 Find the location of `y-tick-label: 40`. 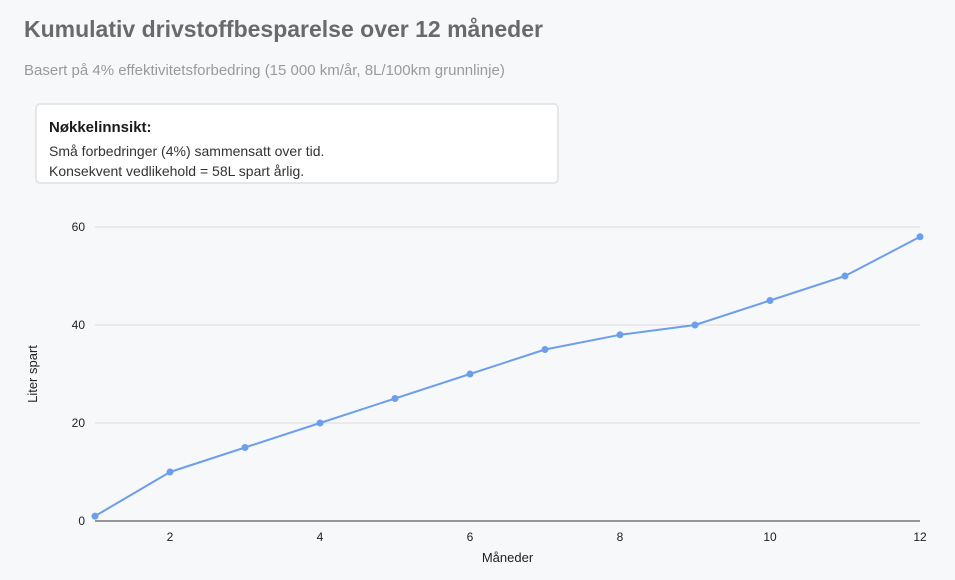

y-tick-label: 40 is located at coordinates (79, 325).